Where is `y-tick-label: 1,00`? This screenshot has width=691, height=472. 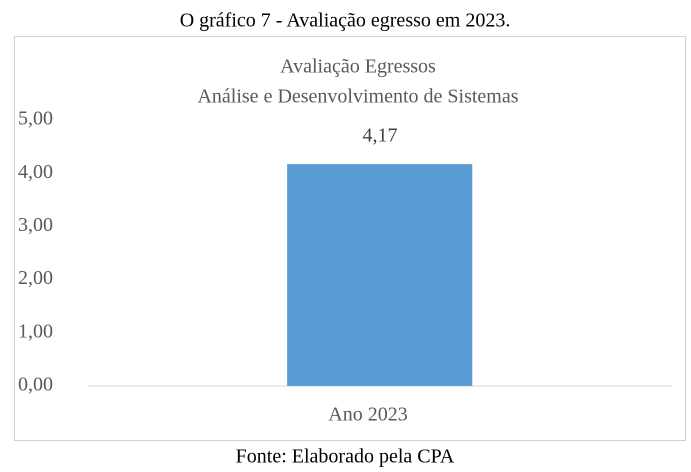 y-tick-label: 1,00 is located at coordinates (35, 331).